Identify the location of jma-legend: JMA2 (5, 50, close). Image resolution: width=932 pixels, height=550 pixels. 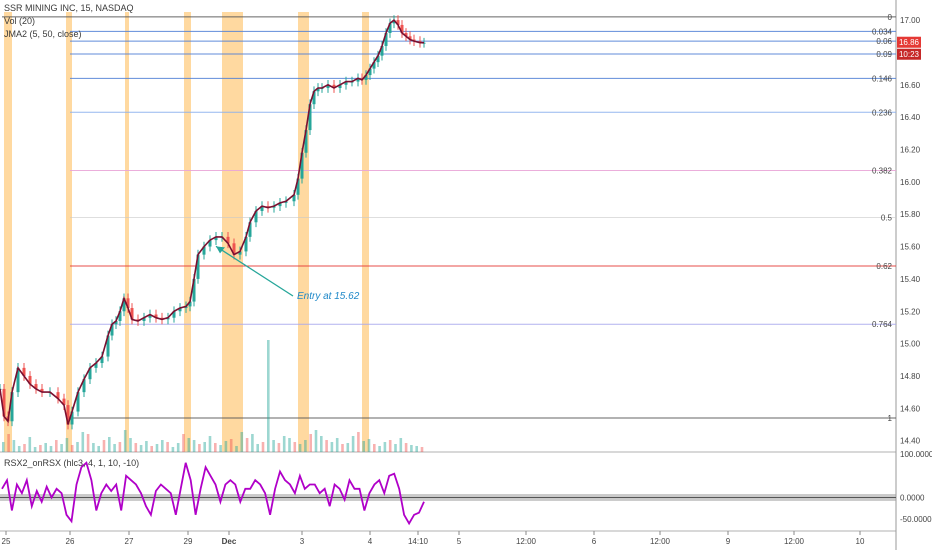
(43, 34).